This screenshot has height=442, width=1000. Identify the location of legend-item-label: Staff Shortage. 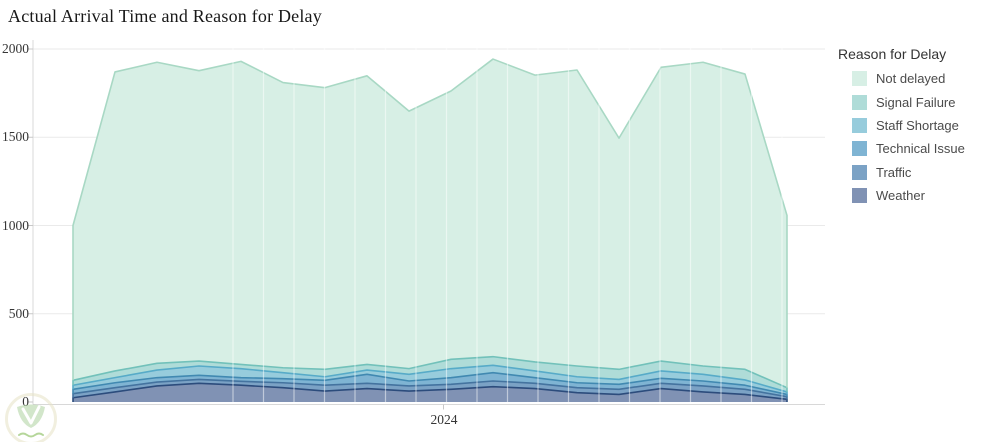
(917, 125).